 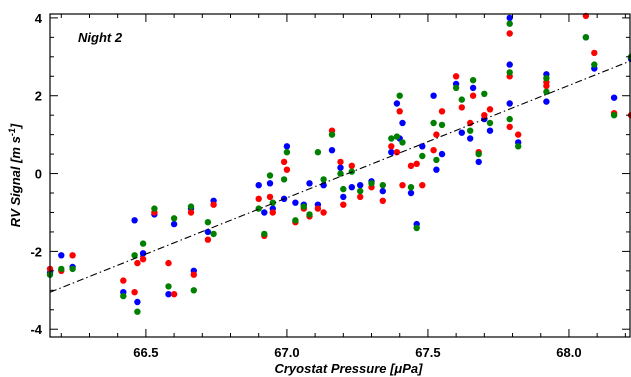 I want to click on y-axis-title: RV Signal [m s-1], so click(x=15, y=175).